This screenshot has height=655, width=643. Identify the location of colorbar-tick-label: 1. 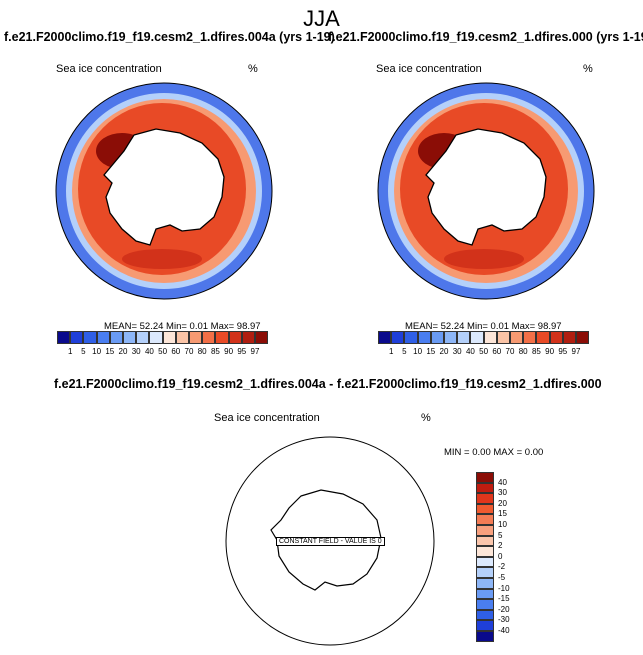
(391, 351).